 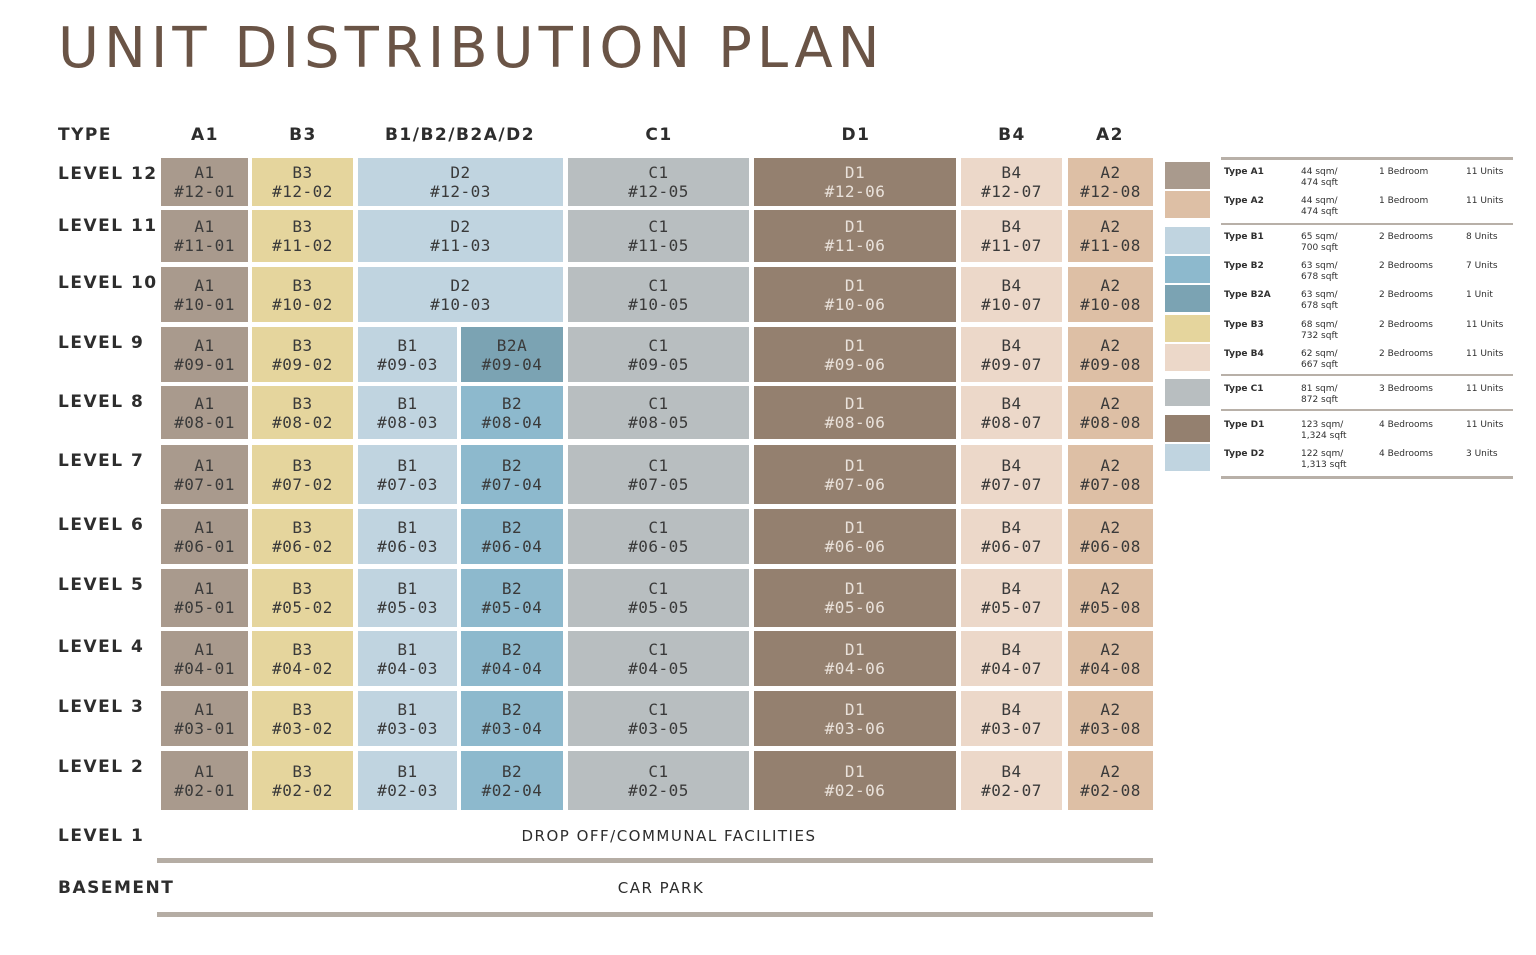 I want to click on unit-cell: B1 #02-03, so click(x=407, y=780).